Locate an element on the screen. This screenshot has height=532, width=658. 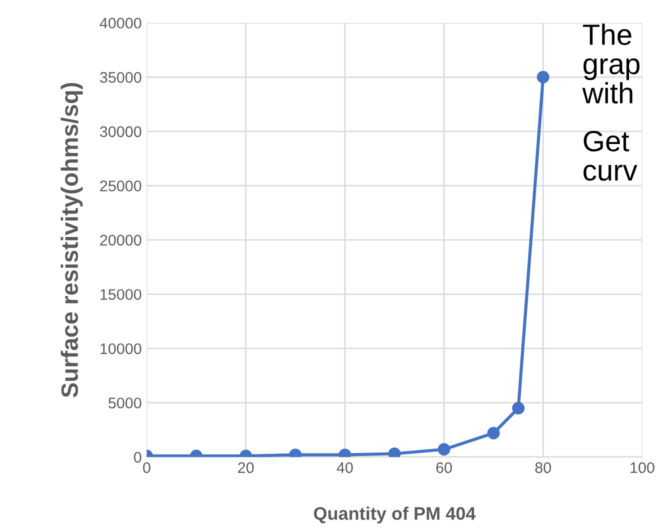
point is located at coordinates (543, 77).